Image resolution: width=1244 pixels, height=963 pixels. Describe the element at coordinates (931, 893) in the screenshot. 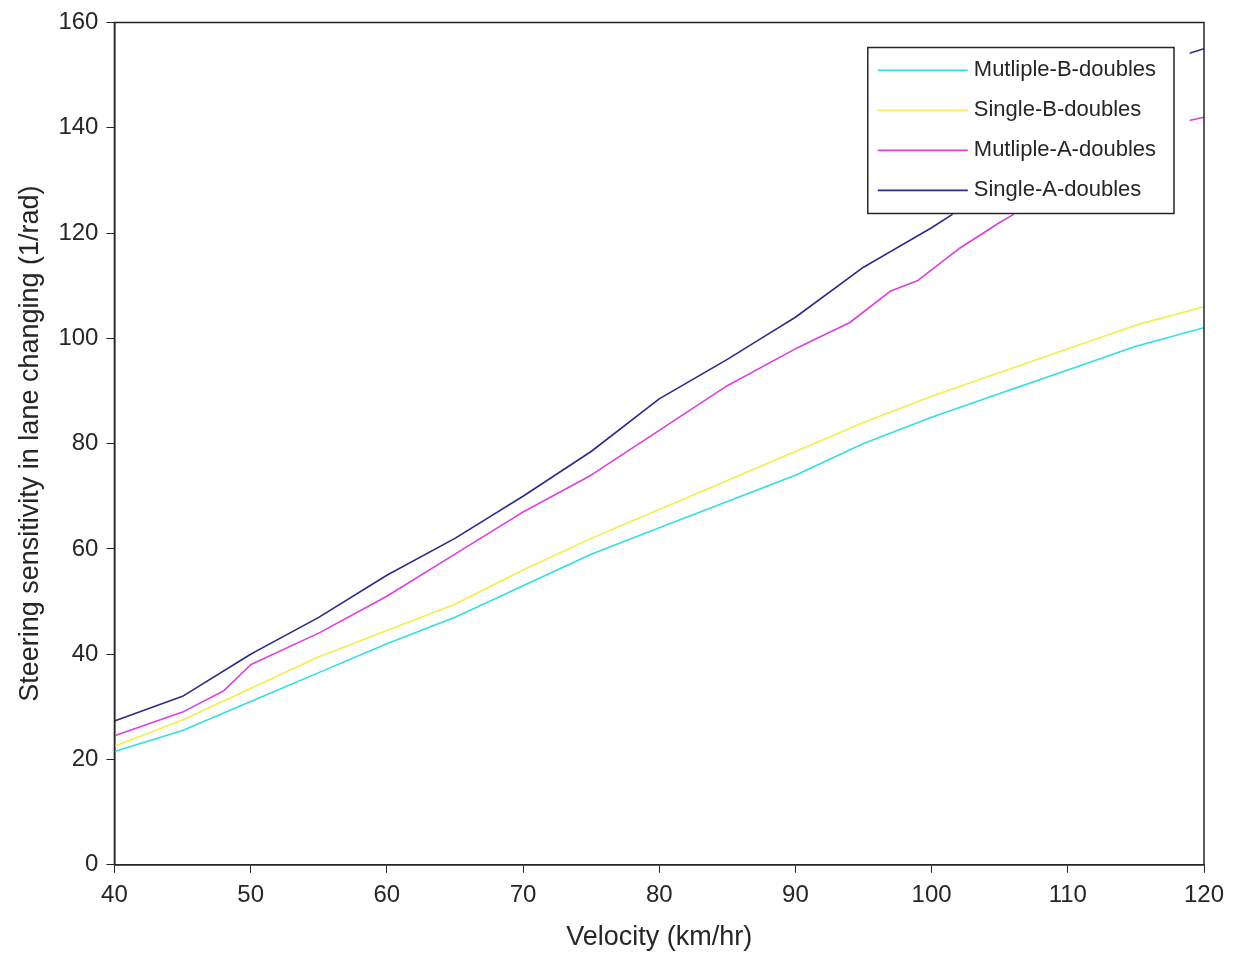

I see `x-tick-label: 100` at that location.